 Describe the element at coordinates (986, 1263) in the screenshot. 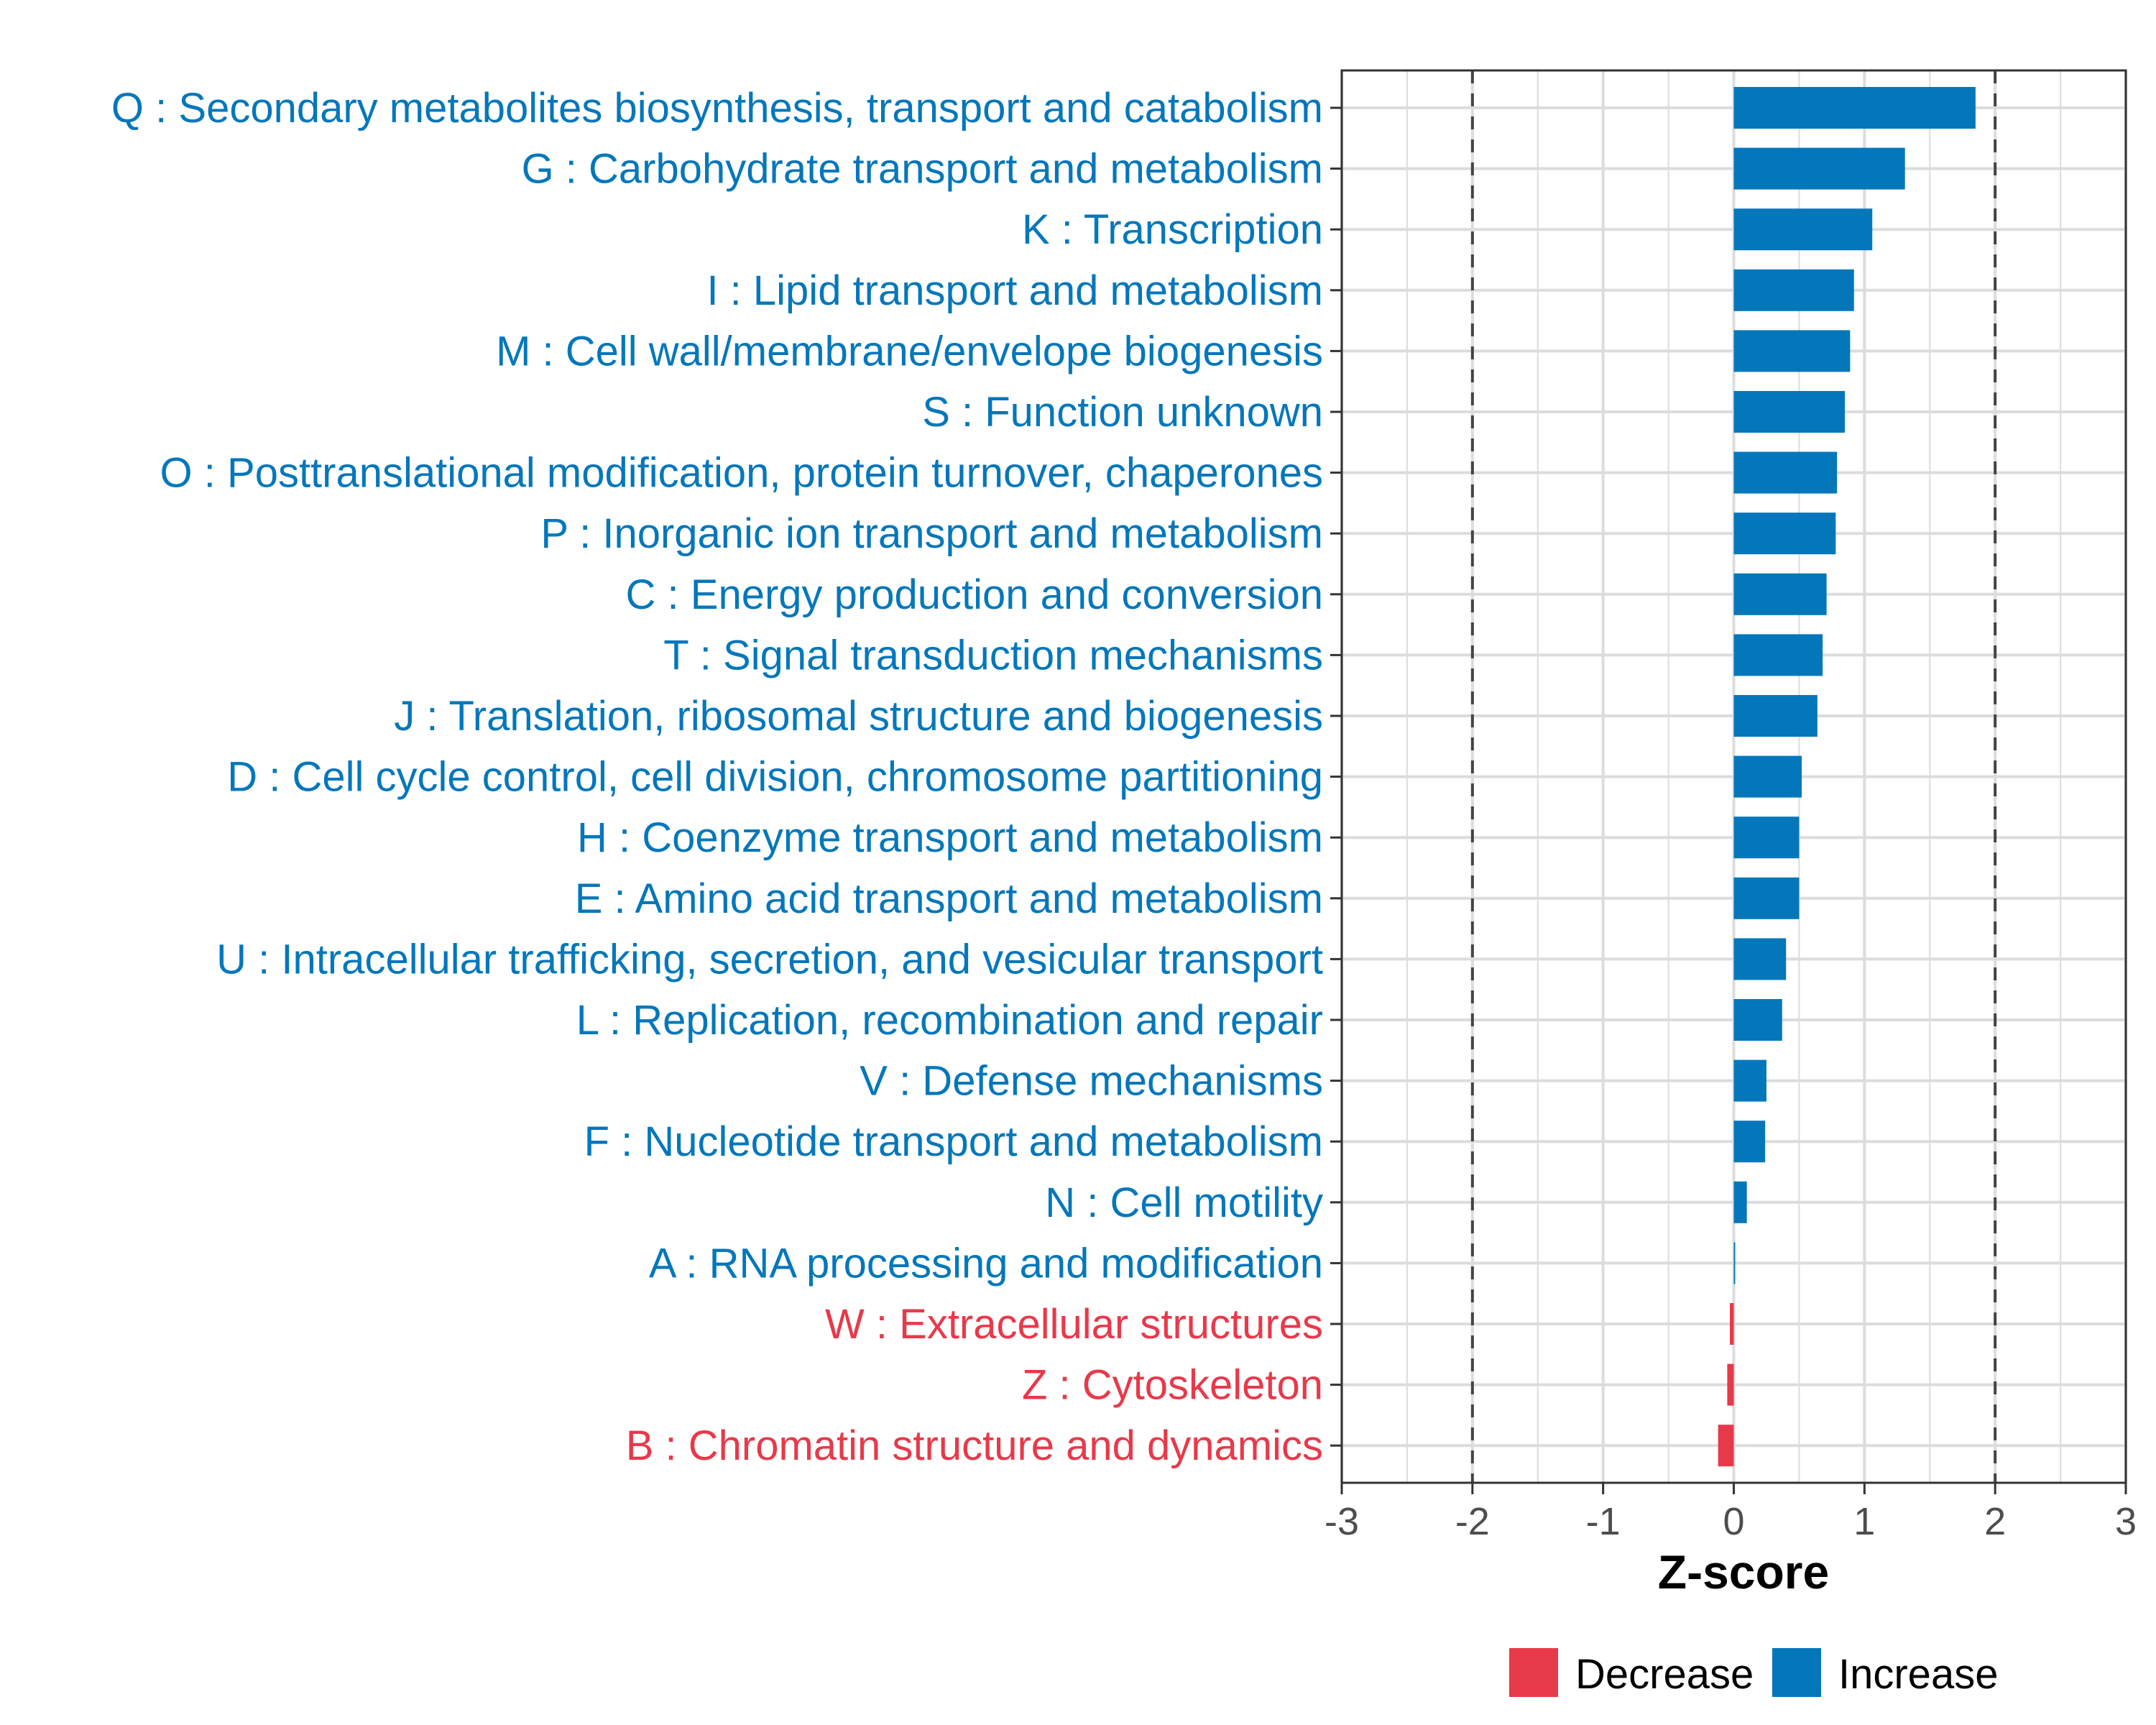

I see `category-label: A : RNA processing and modification` at that location.